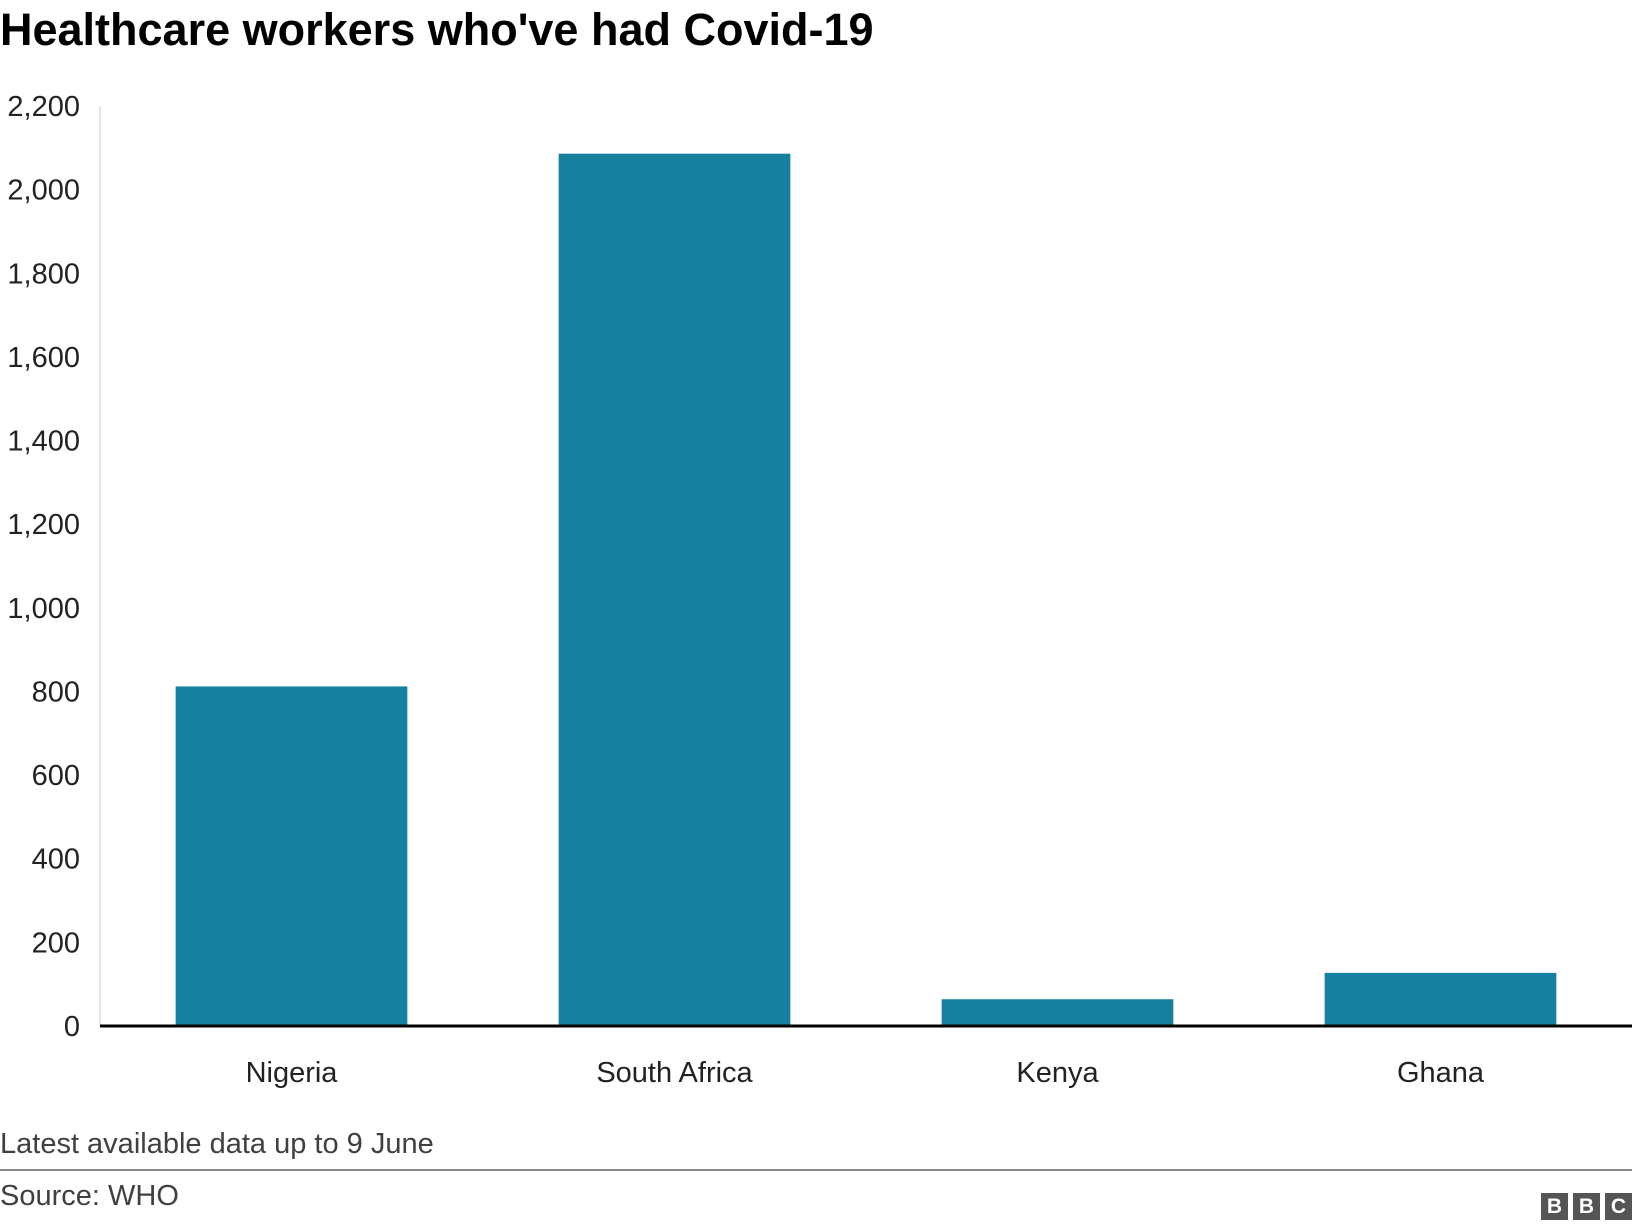  Describe the element at coordinates (43, 191) in the screenshot. I see `y-tick-label: 2,000` at that location.